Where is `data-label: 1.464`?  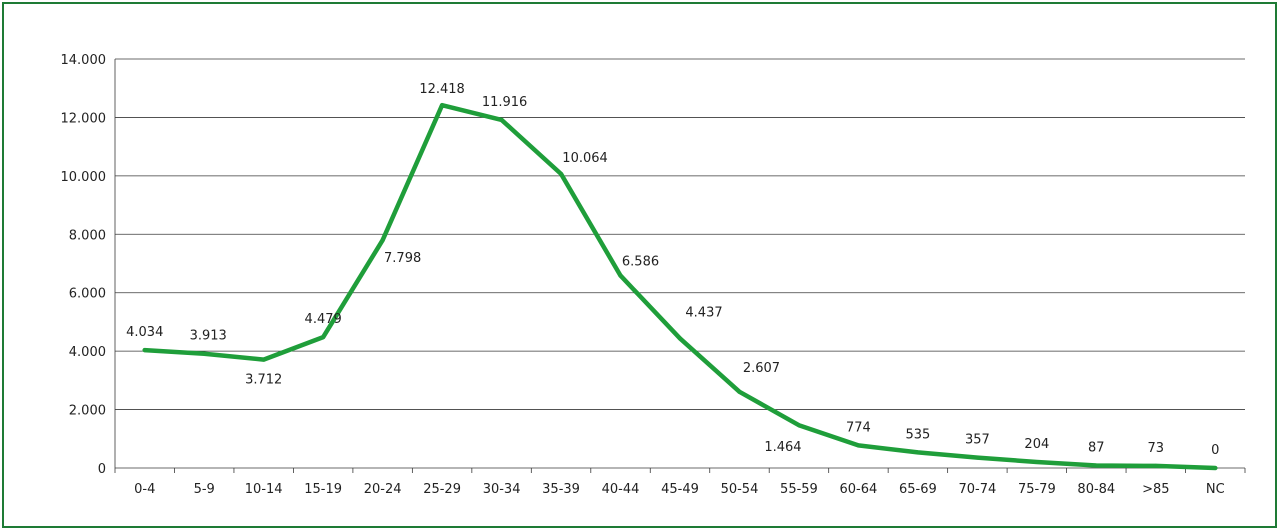 data-label: 1.464 is located at coordinates (782, 447).